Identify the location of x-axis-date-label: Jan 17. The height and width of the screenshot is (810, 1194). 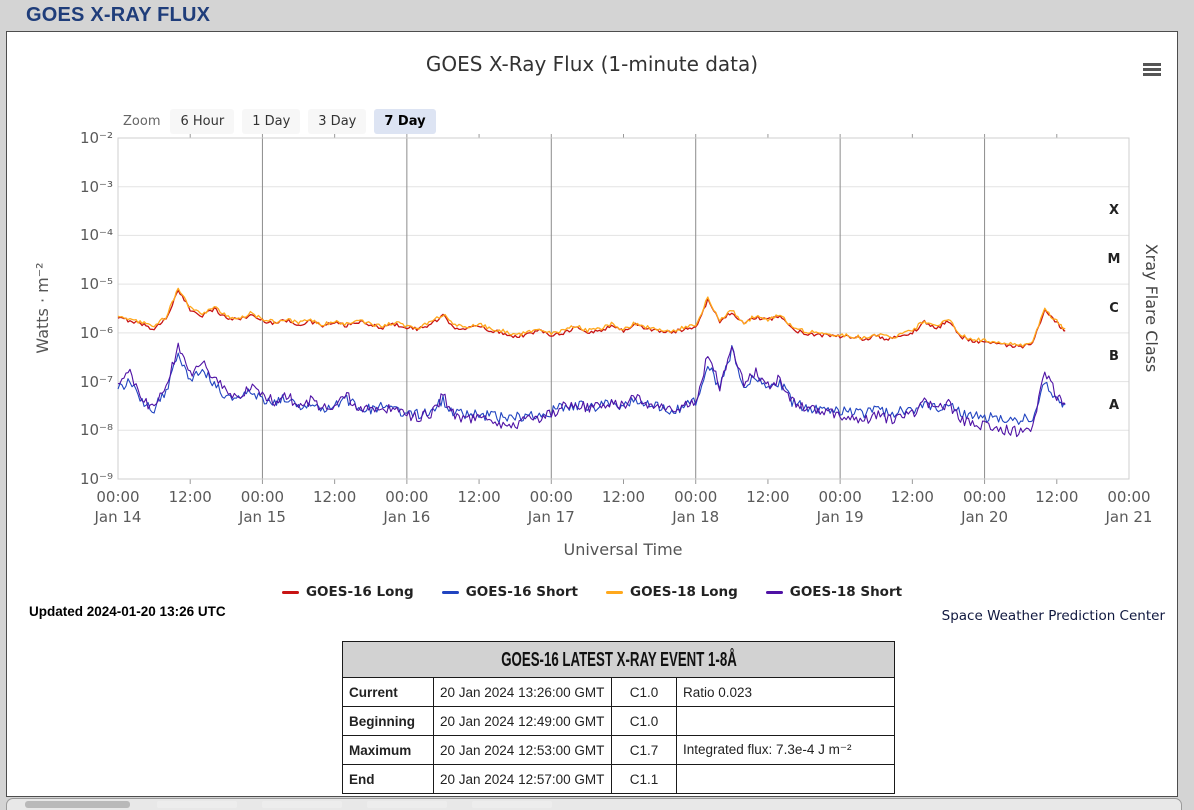
(551, 517).